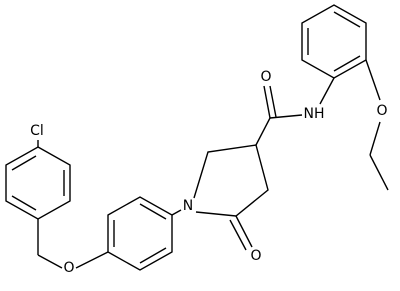 This screenshot has height=291, width=400. Describe the element at coordinates (188, 206) in the screenshot. I see `atom-label: N` at that location.